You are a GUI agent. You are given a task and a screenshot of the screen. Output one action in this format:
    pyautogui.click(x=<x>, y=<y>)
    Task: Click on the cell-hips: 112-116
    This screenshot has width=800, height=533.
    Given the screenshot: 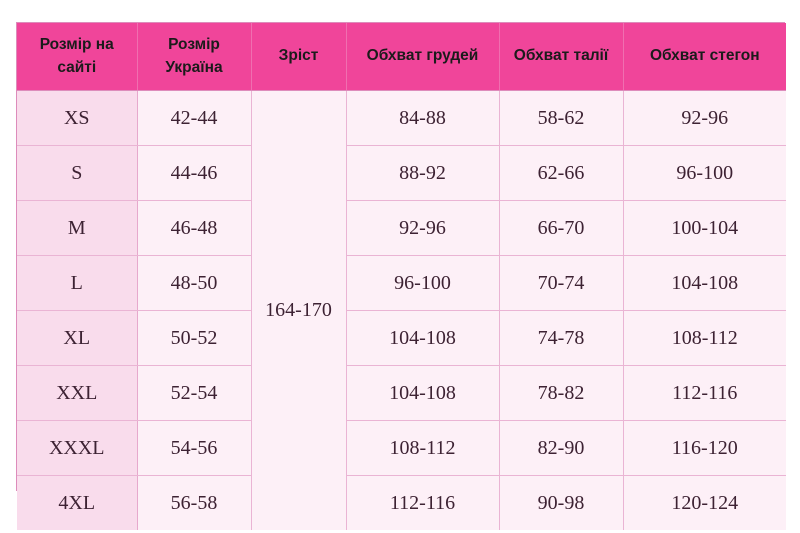 What is the action you would take?
    pyautogui.click(x=704, y=393)
    